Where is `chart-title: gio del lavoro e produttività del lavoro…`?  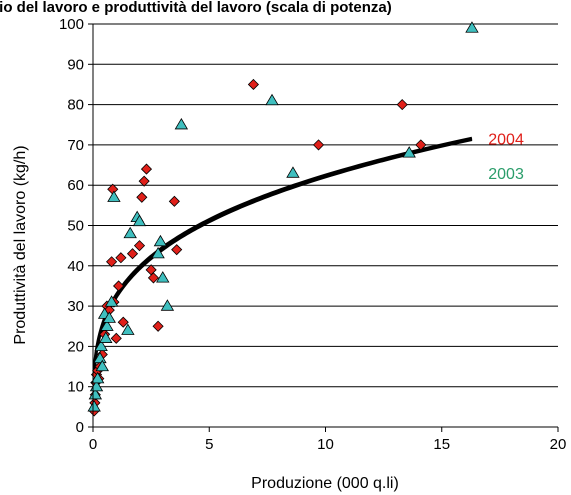
chart-title: gio del lavoro e produttività del lavoro… is located at coordinates (196, 8).